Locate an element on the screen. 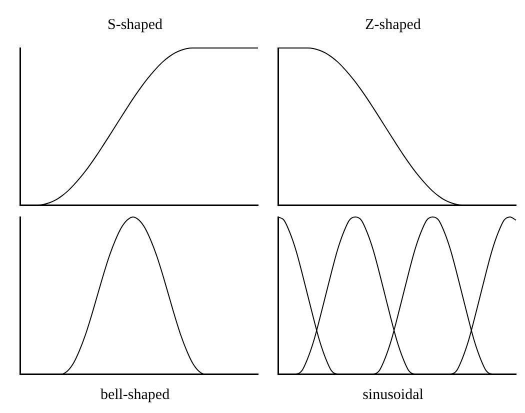 Image resolution: width=525 pixels, height=413 pixels. chart-title: S-shaped is located at coordinates (135, 24).